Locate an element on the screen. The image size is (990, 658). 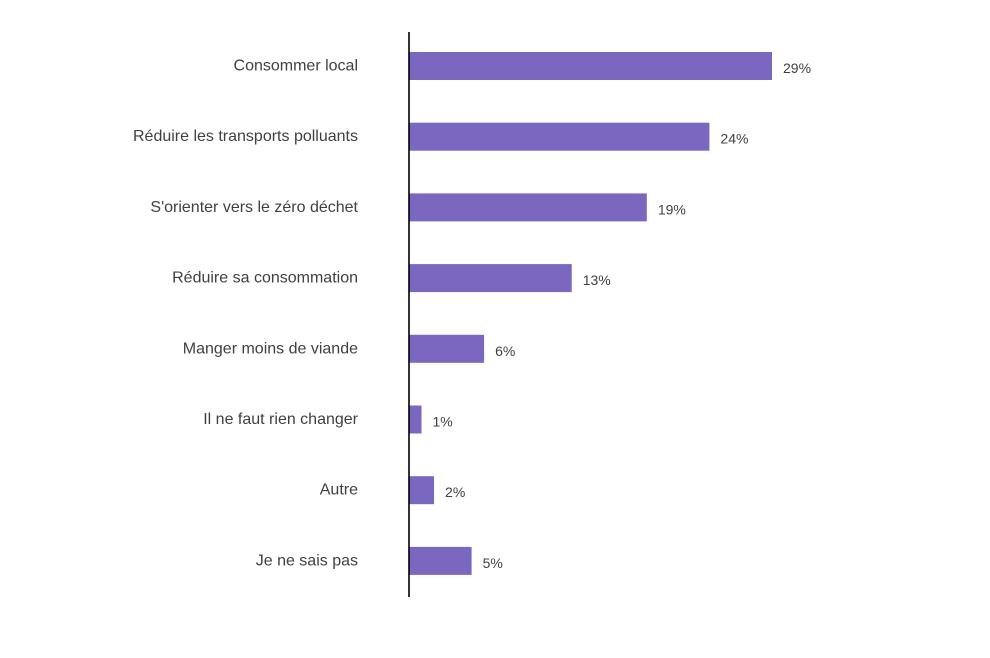
value-label-consommer-local: 29% is located at coordinates (797, 68).